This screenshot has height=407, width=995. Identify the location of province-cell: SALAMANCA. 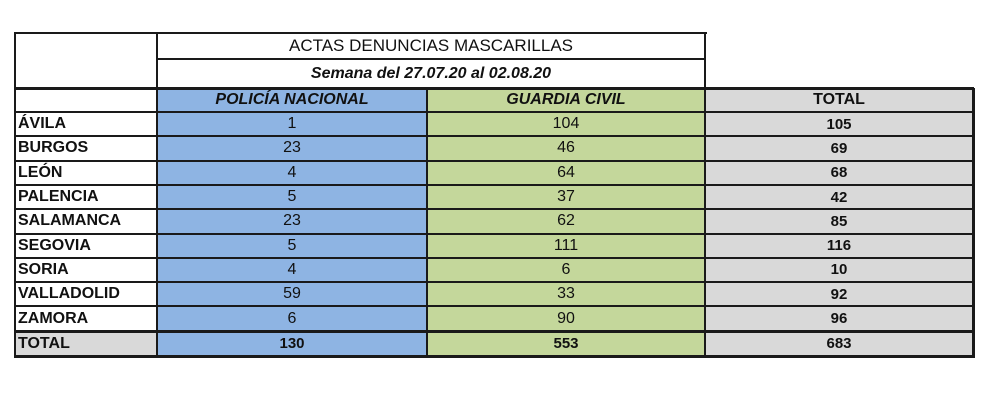
(85, 221).